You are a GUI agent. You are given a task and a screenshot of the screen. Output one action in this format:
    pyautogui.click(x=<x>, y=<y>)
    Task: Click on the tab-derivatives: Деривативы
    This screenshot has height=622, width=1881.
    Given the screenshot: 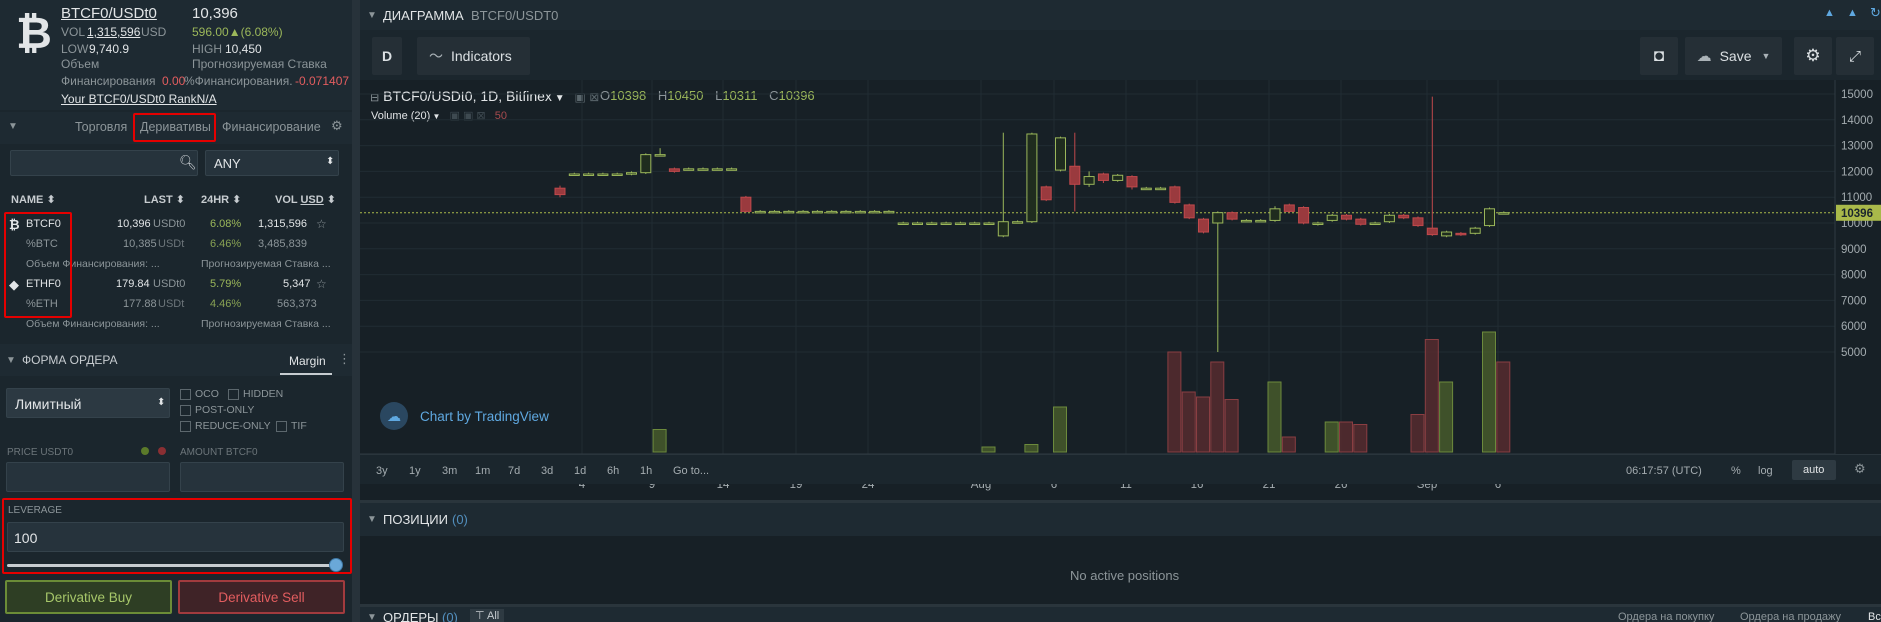 What is the action you would take?
    pyautogui.click(x=175, y=127)
    